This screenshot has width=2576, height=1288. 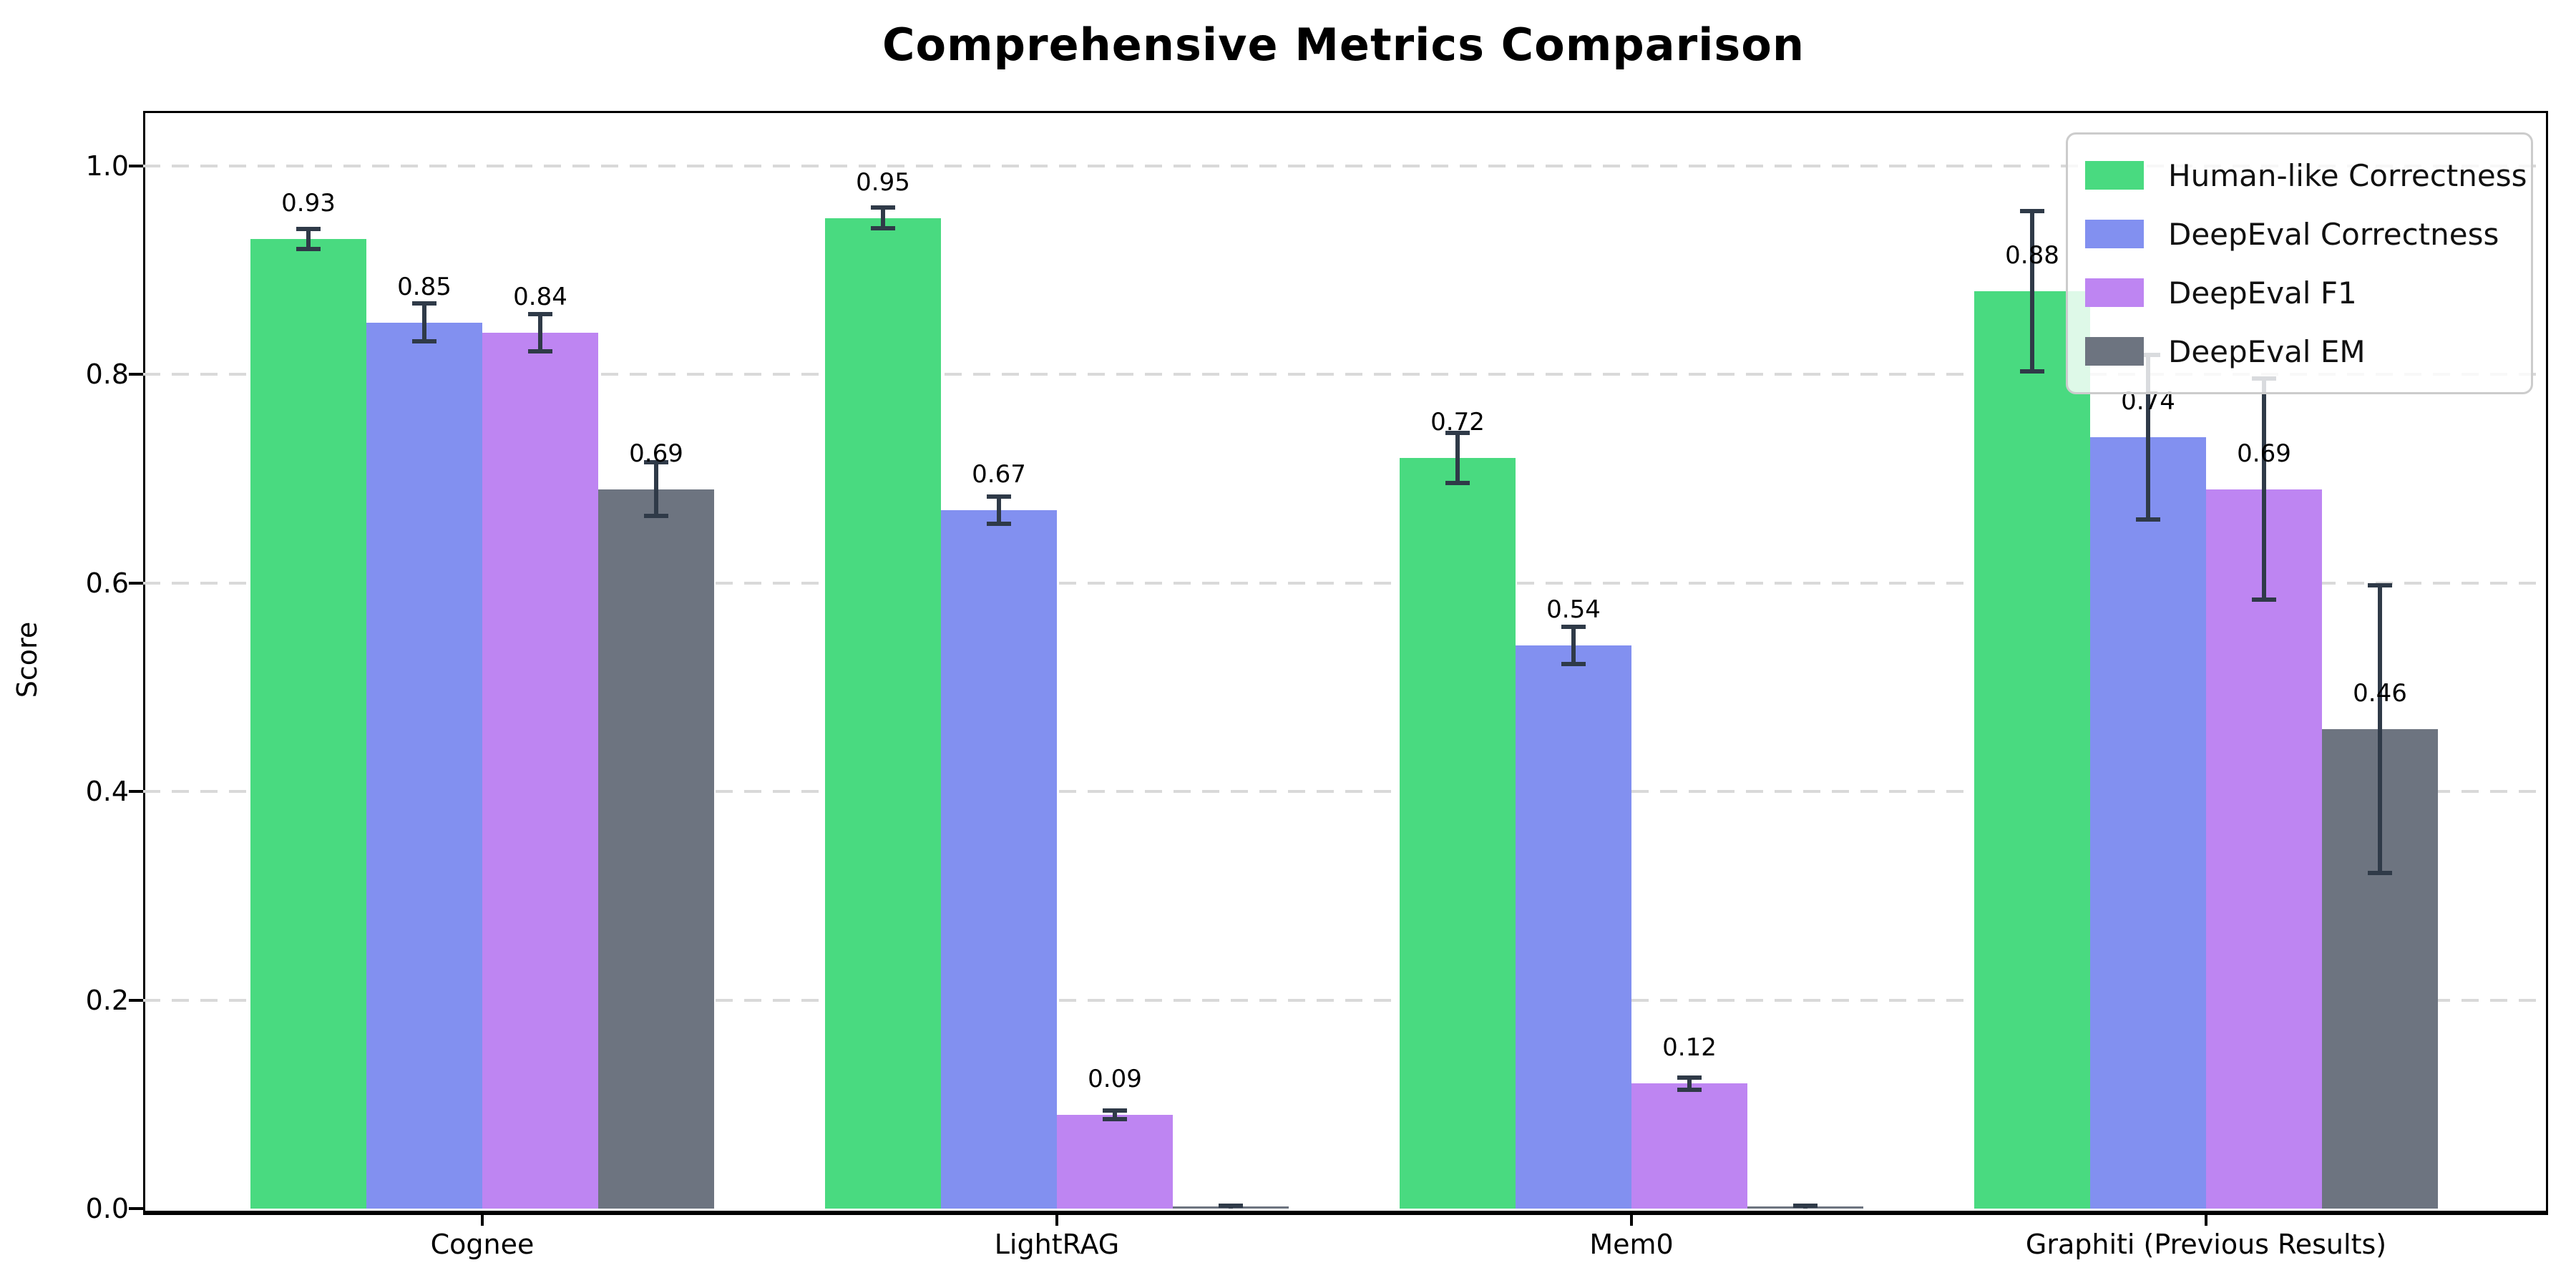 I want to click on y-tick-label: 0.2, so click(x=107, y=1000).